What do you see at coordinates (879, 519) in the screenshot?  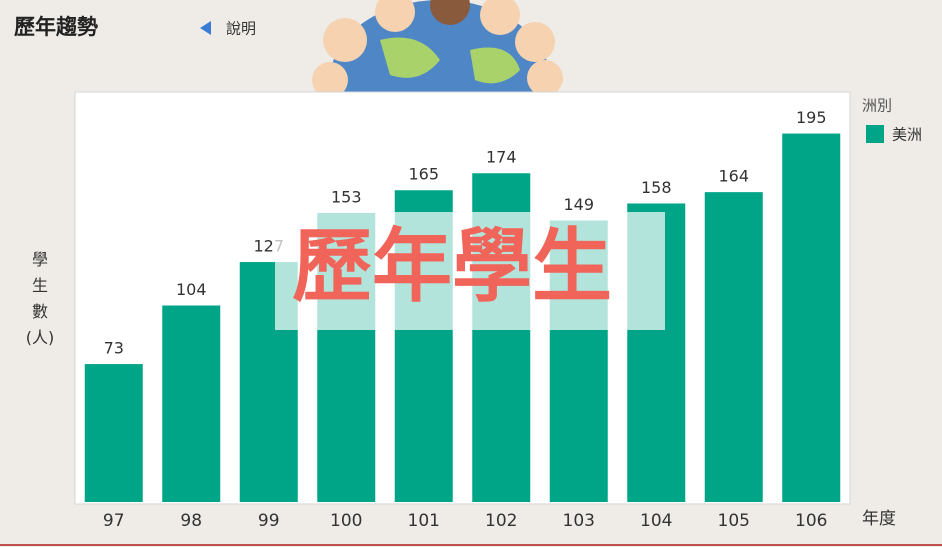 I see `x-axis-label: 年度` at bounding box center [879, 519].